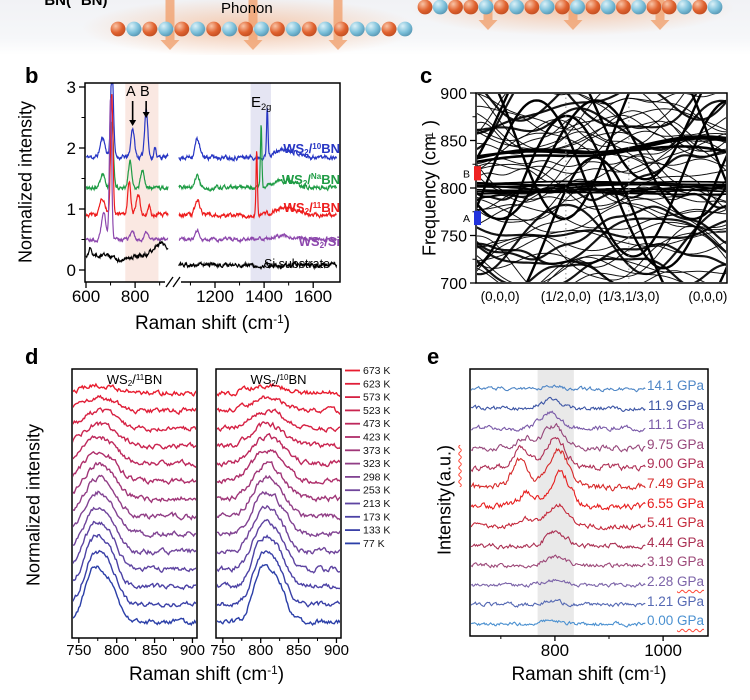 Image resolution: width=750 pixels, height=700 pixels. Describe the element at coordinates (433, 356) in the screenshot. I see `panel-letter-e: e` at that location.